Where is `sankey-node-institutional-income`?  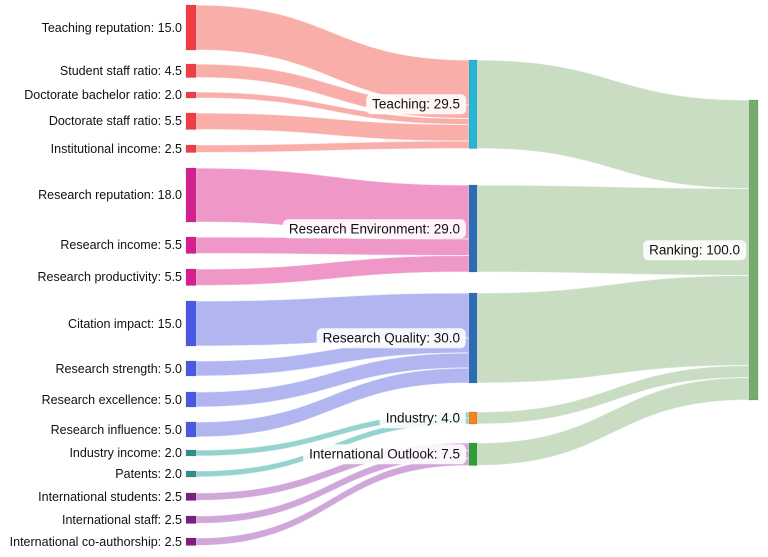 sankey-node-institutional-income is located at coordinates (191, 148).